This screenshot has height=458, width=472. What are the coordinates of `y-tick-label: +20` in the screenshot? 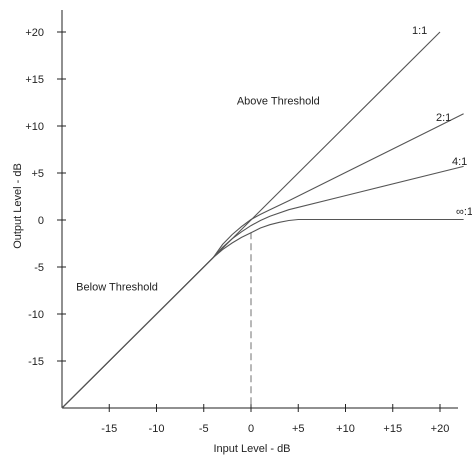 It's located at (34, 33).